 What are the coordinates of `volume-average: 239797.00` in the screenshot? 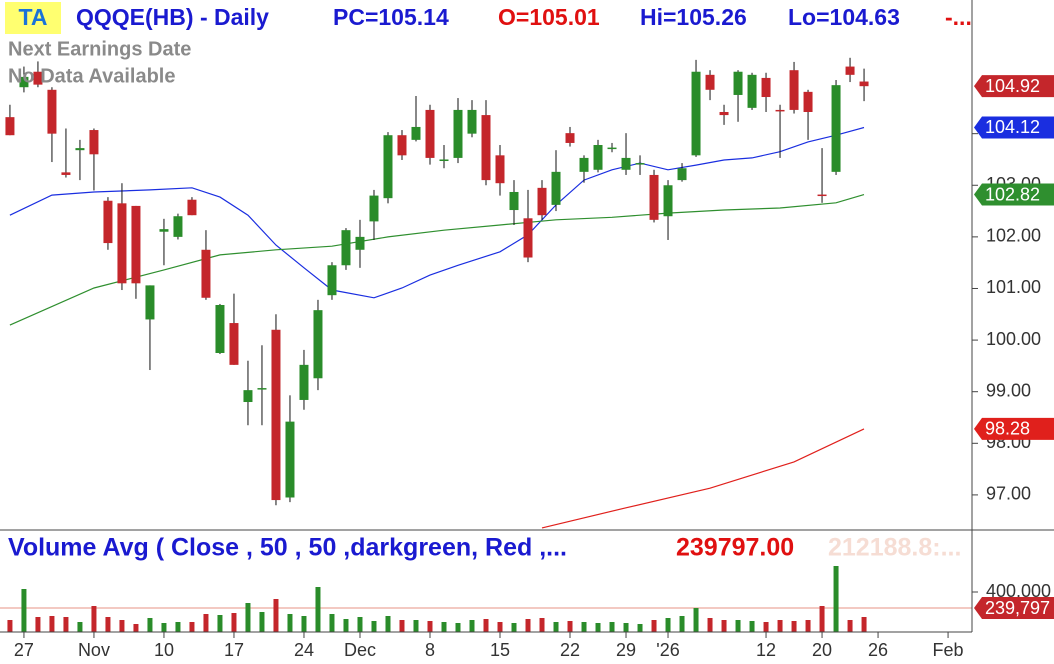 It's located at (735, 548).